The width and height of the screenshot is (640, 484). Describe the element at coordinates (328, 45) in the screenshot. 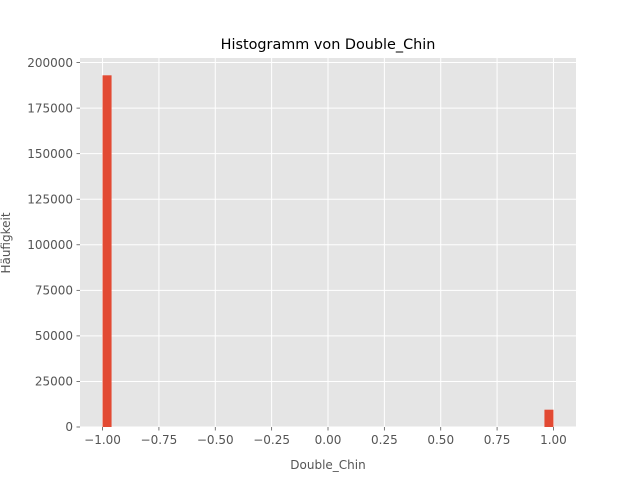

I see `chart-title: Histogramm von Double_Chin` at that location.